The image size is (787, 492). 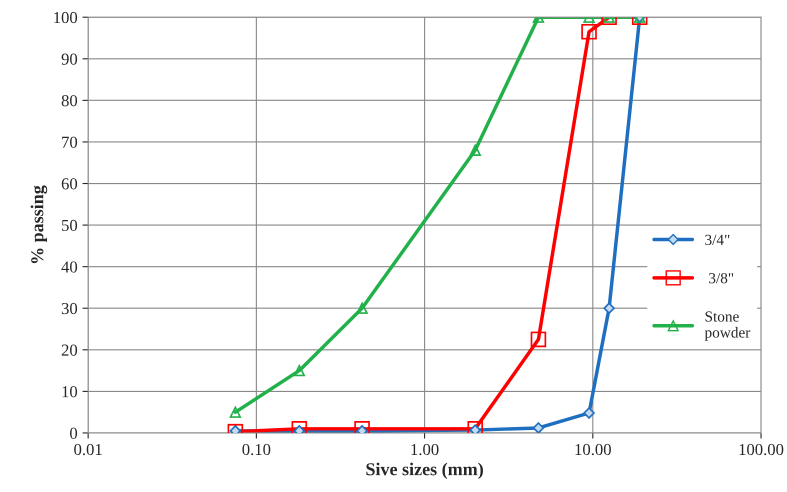 I want to click on x-tick-label: 10.00, so click(x=593, y=450).